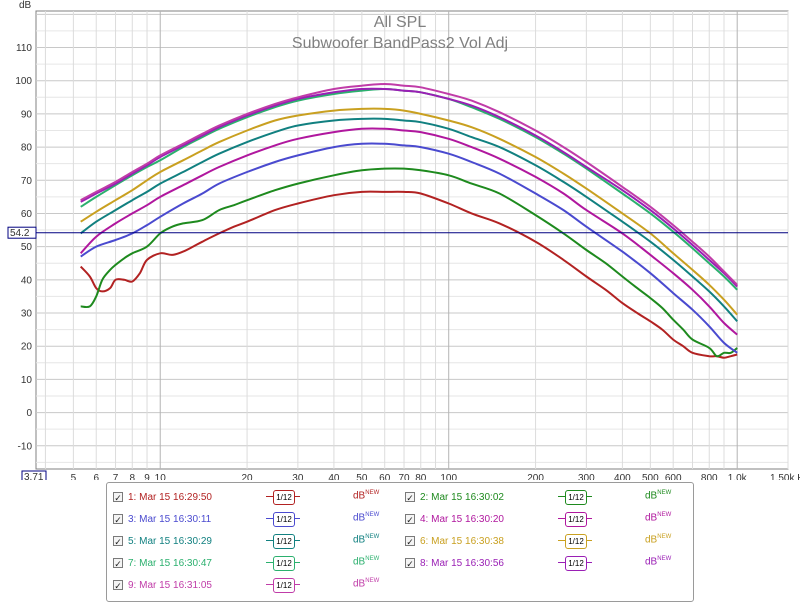 The width and height of the screenshot is (800, 604). What do you see at coordinates (256, 541) in the screenshot?
I see `legend-item-5: ✓ 5: Mar 15 16:30:29 1/12 dBNEW` at bounding box center [256, 541].